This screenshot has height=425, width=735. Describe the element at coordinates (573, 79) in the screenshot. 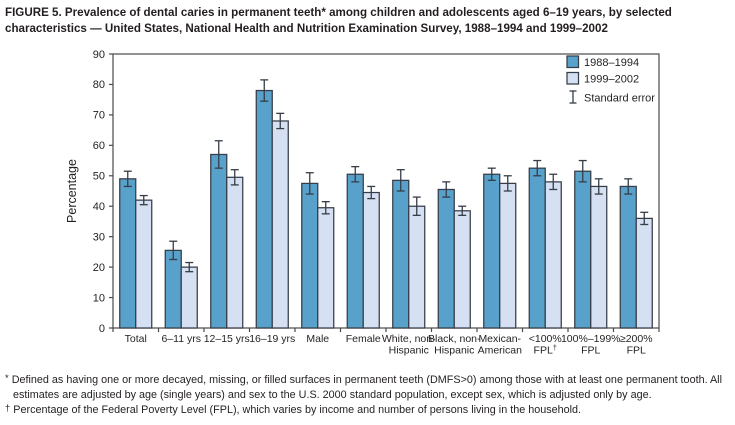

I see `legend-swatch-1999-2002` at that location.